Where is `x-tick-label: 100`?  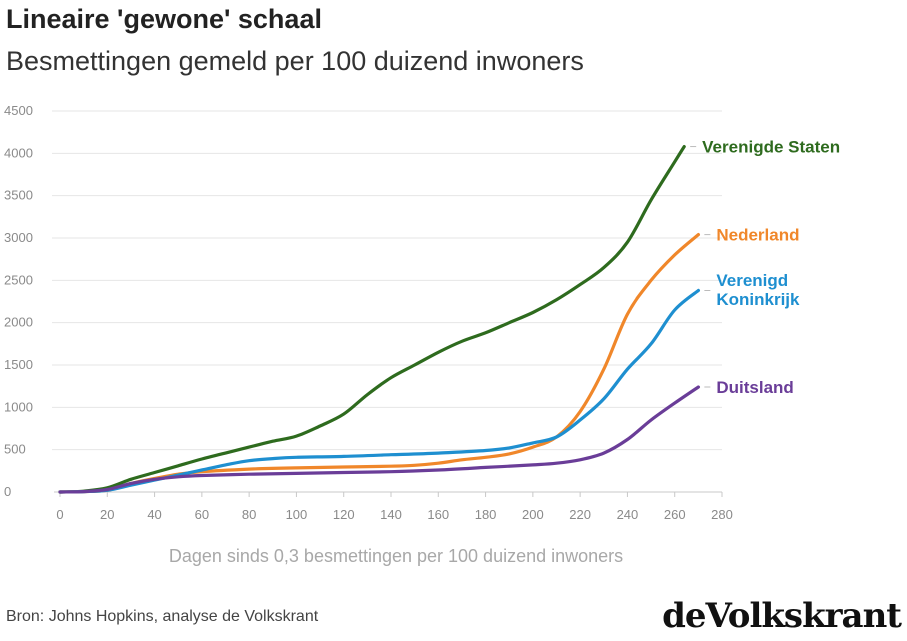 x-tick-label: 100 is located at coordinates (297, 514).